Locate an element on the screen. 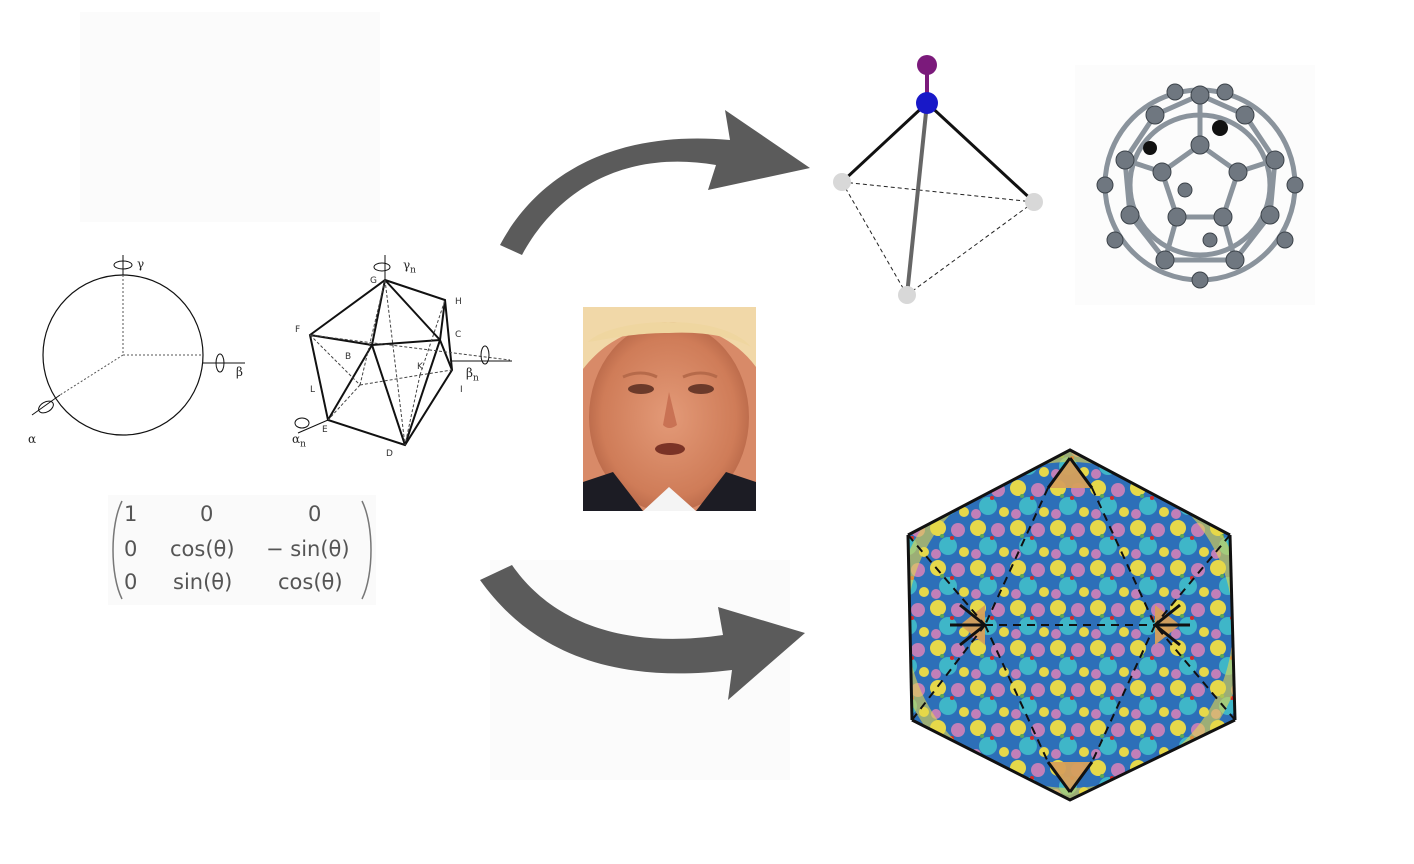  portrait-image is located at coordinates (669, 409).